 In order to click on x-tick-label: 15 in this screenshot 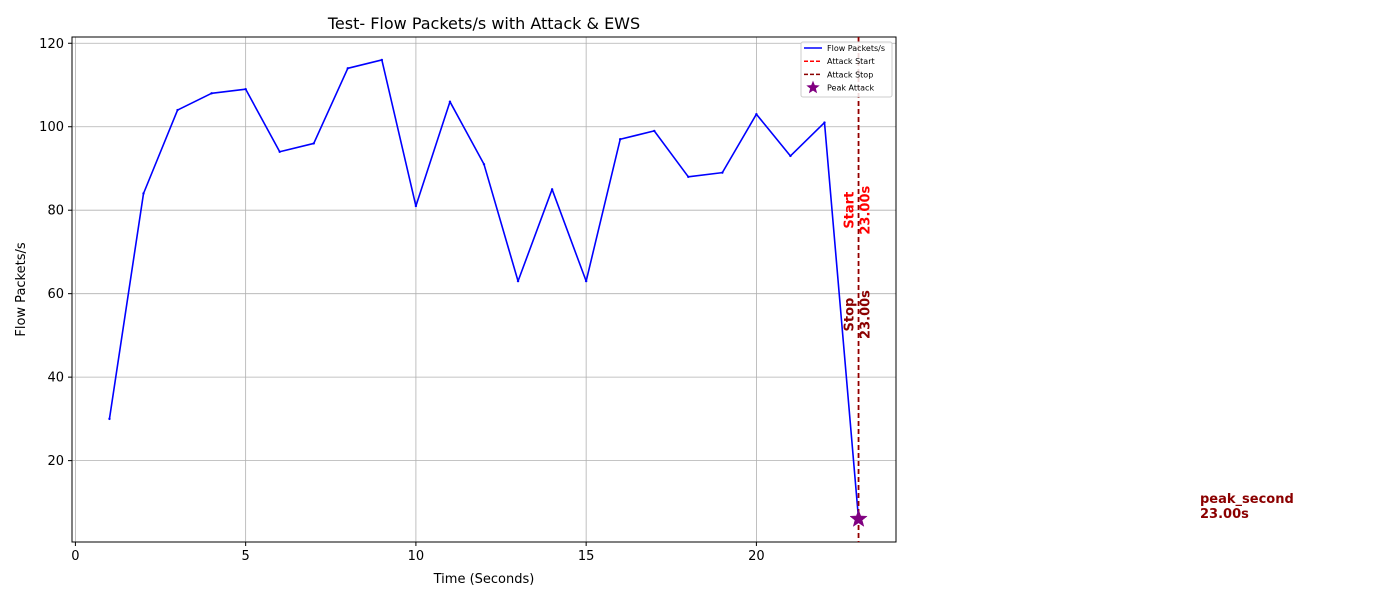, I will do `click(586, 556)`.